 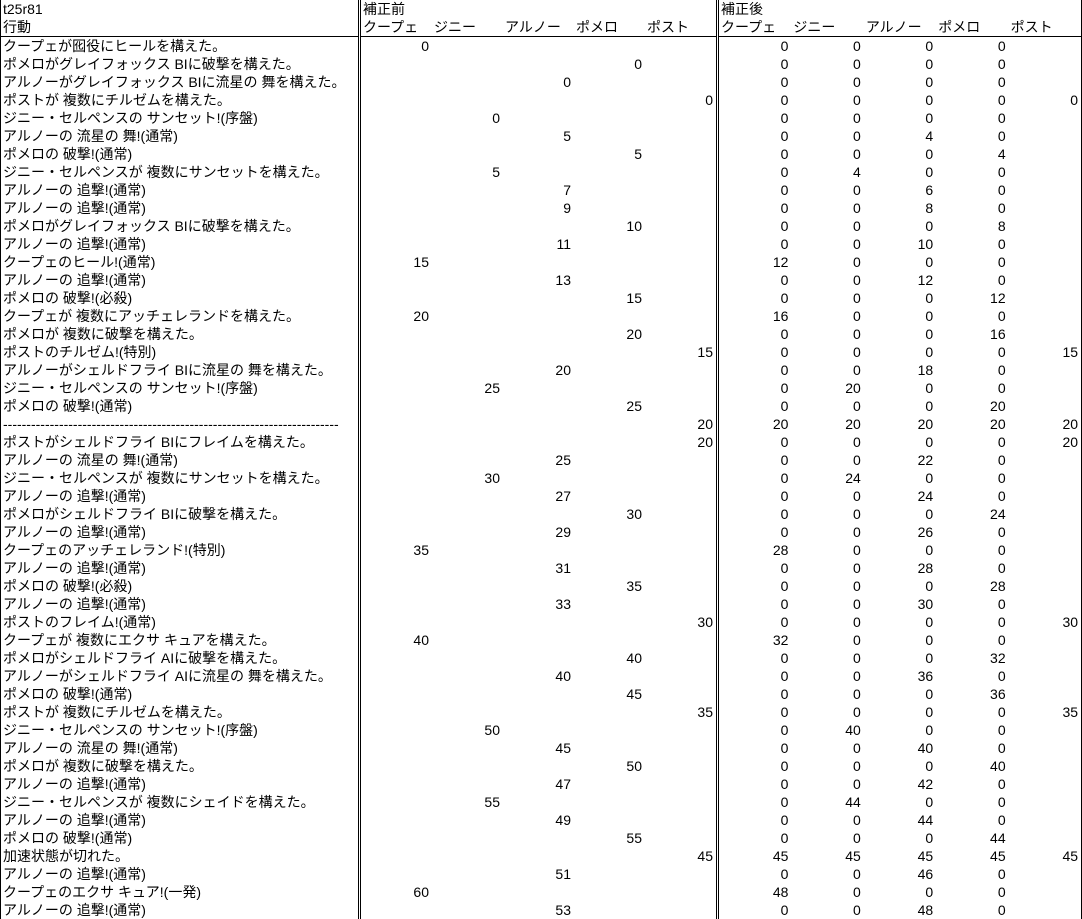 What do you see at coordinates (492, 478) in the screenshot?
I see `pre-value-cell: 30` at bounding box center [492, 478].